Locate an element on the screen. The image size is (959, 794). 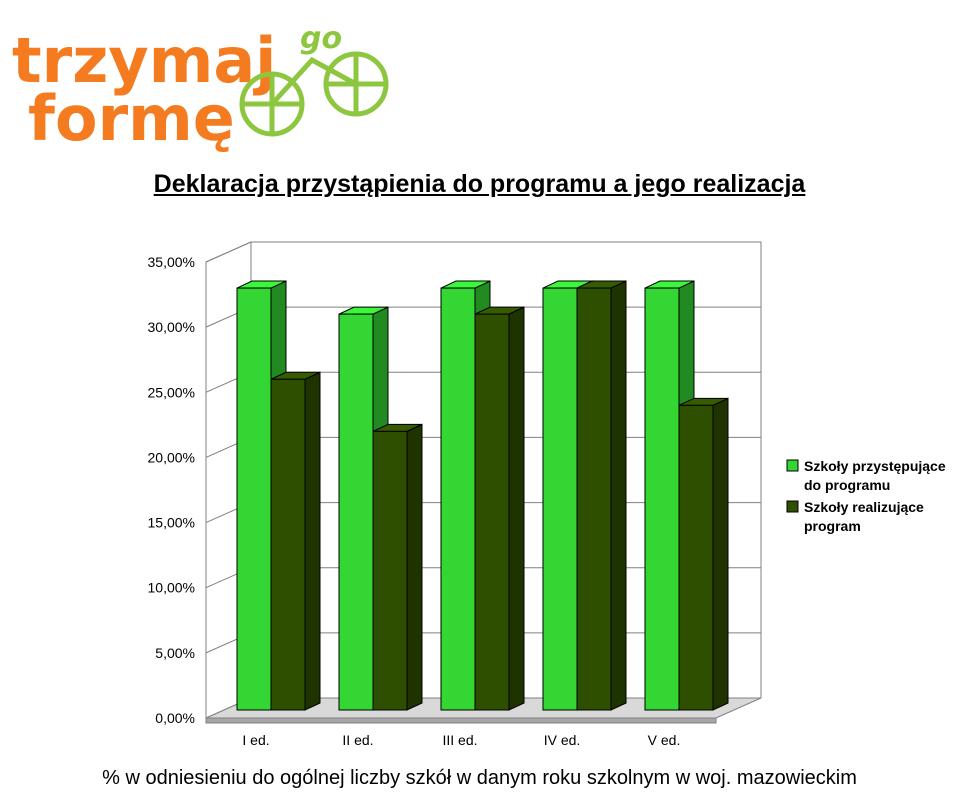
bicycle-icon is located at coordinates (314, 94).